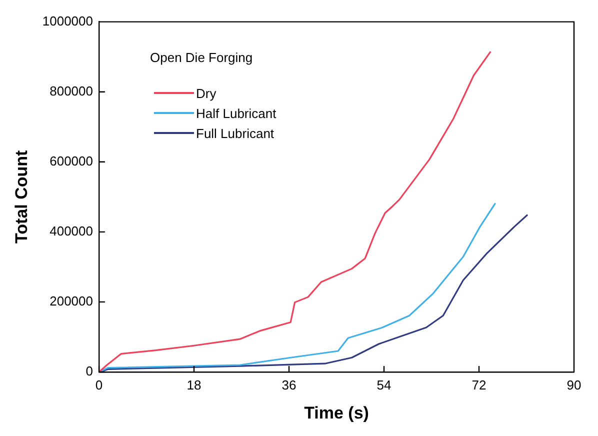  Describe the element at coordinates (68, 20) in the screenshot. I see `y-tick-label: 1000000` at that location.